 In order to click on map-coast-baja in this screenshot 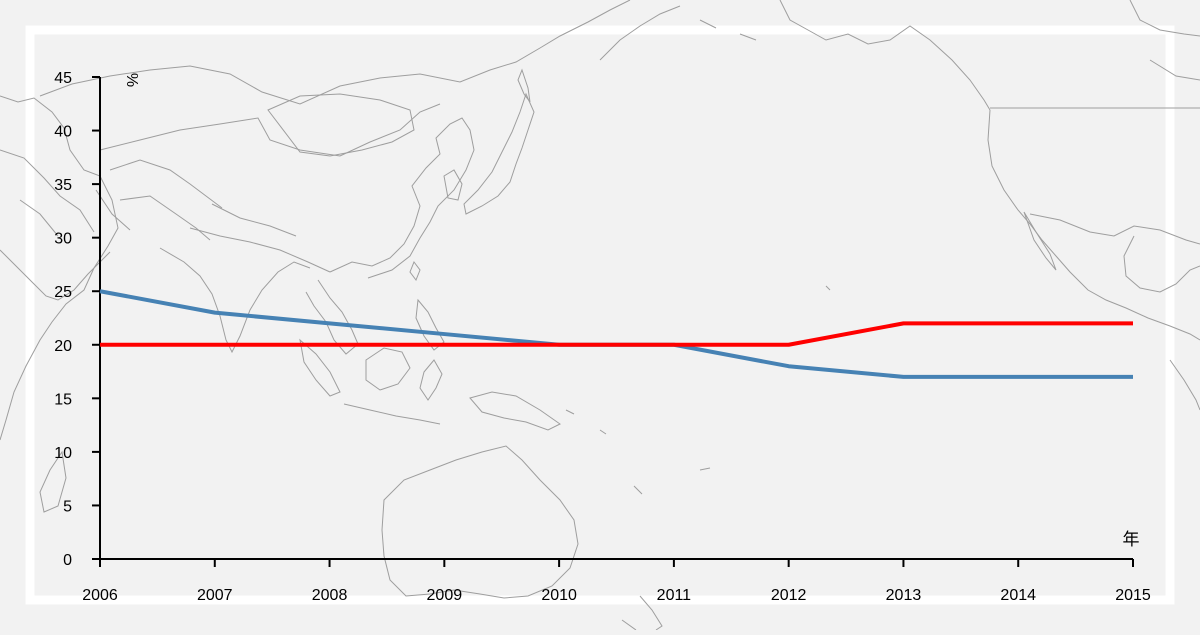, I will do `click(1040, 241)`.